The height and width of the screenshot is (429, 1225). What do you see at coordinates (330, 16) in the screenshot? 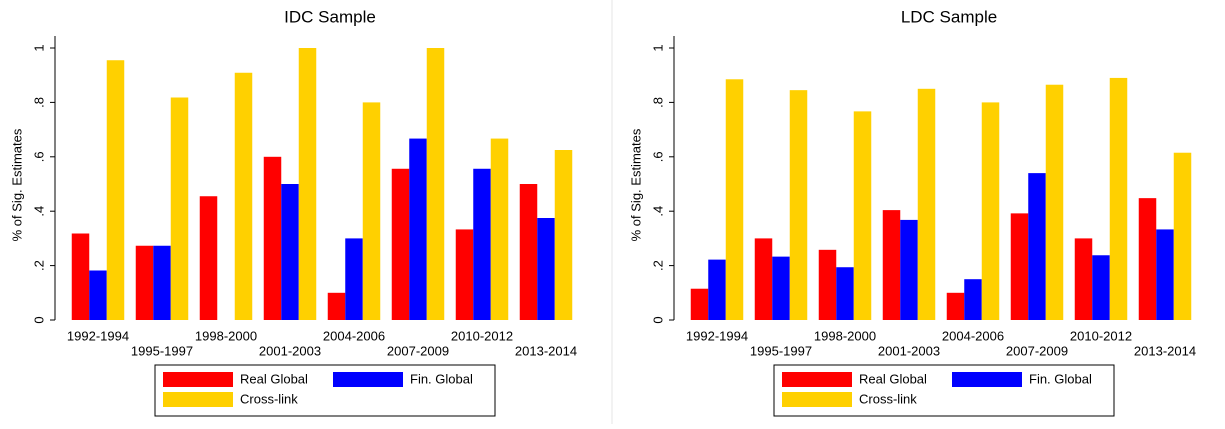
I see `chart-title: IDC Sample` at bounding box center [330, 16].